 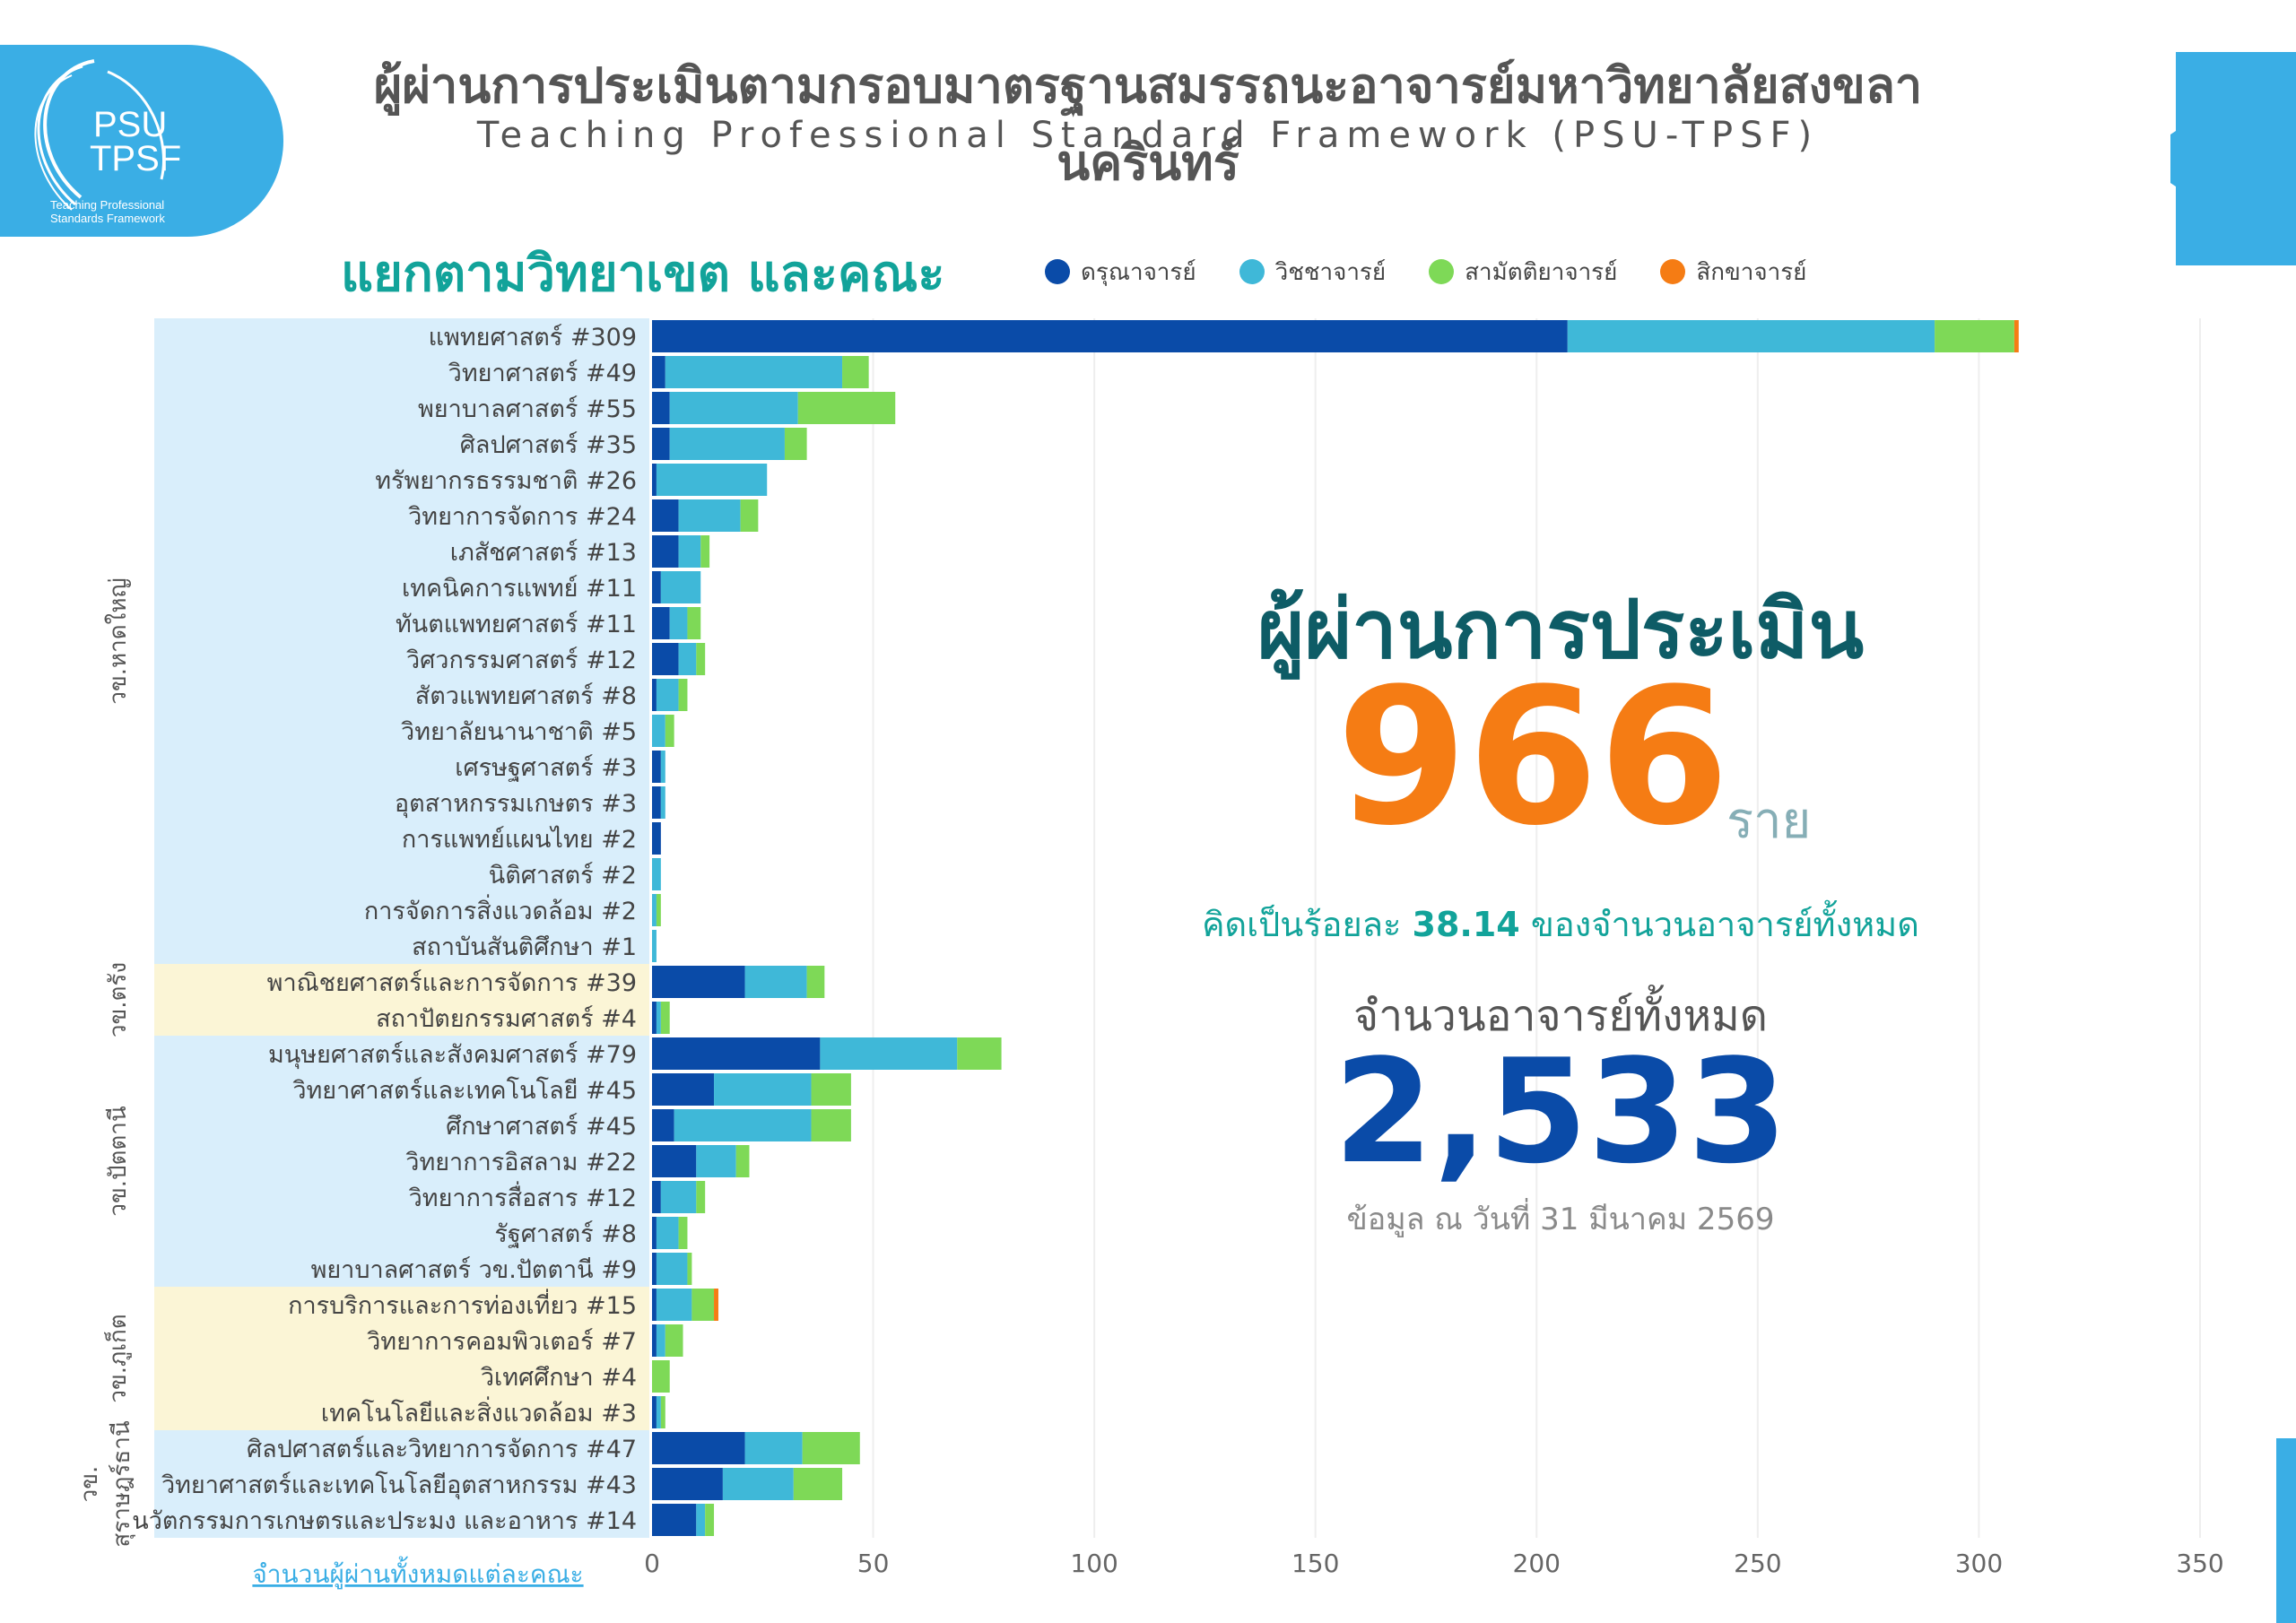 What do you see at coordinates (541, 1126) in the screenshot?
I see `category-label: ศึกษาศาสตร์ #45` at bounding box center [541, 1126].